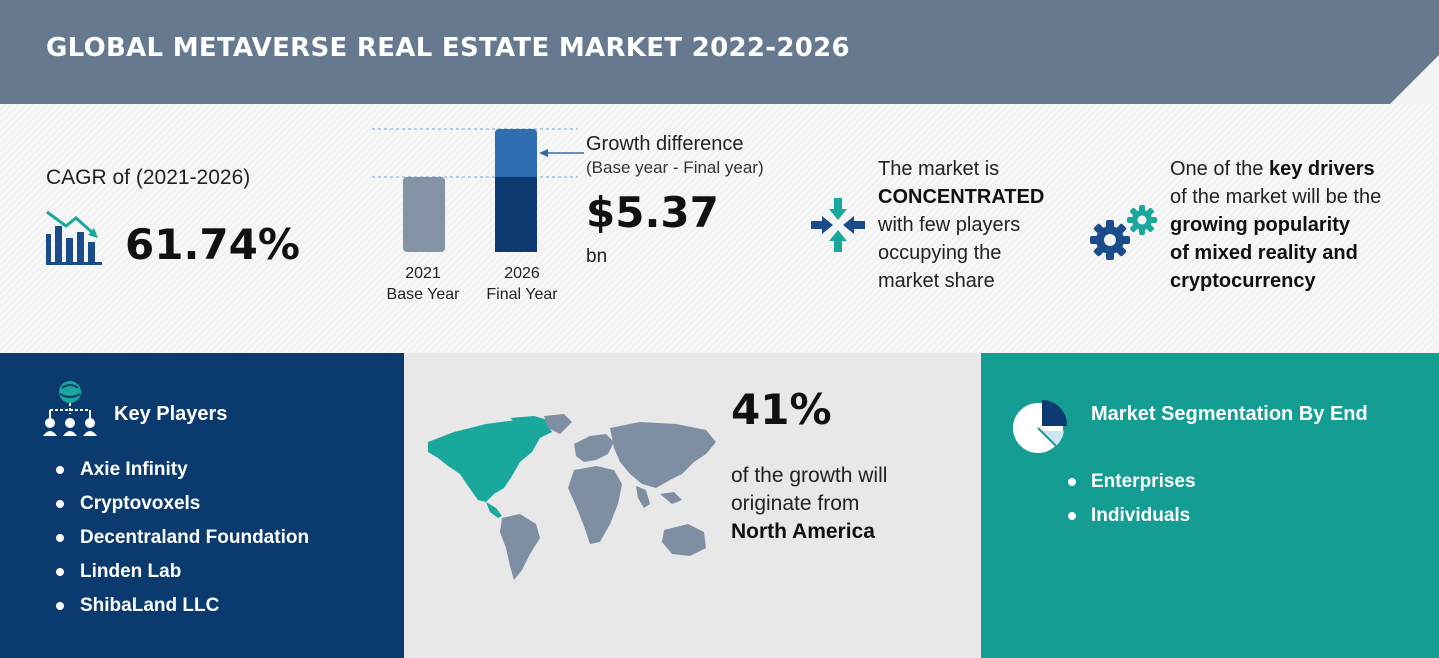 The height and width of the screenshot is (658, 1439). I want to click on growth-mini-chart, so click(478, 190).